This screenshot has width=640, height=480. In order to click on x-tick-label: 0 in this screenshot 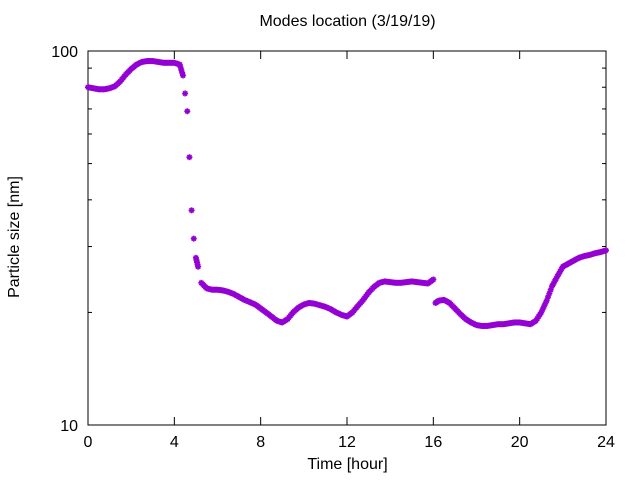, I will do `click(88, 442)`.